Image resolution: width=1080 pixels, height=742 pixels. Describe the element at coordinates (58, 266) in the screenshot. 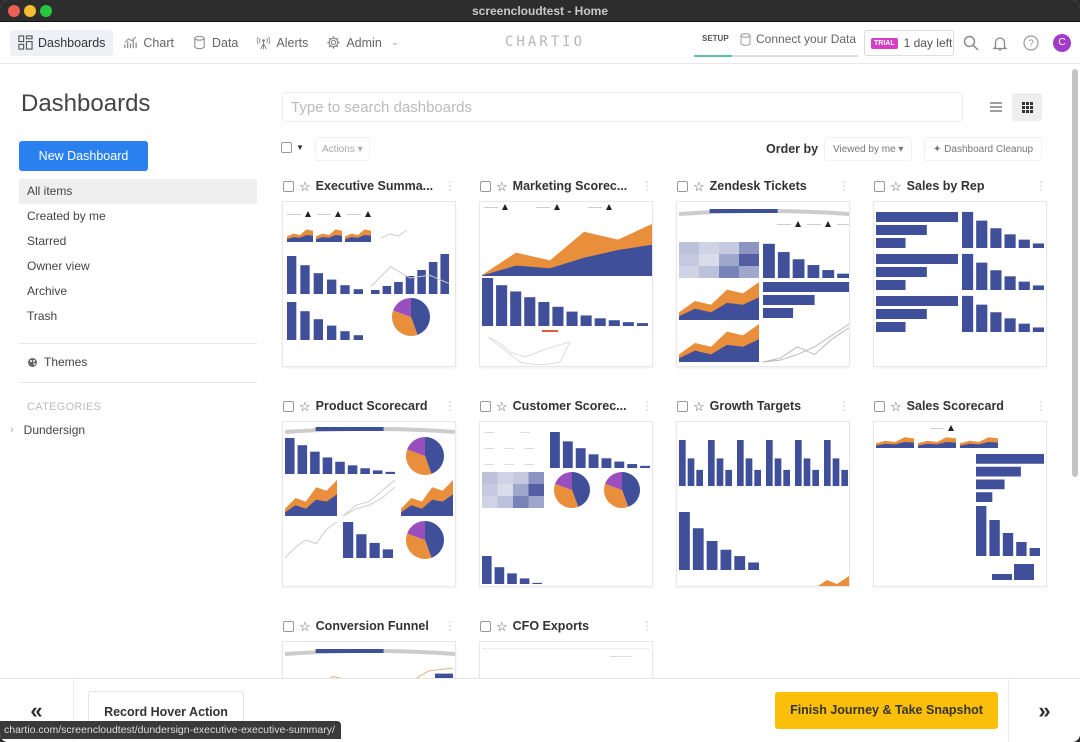

I see `sidebar-item-owner-view: Owner view` at that location.